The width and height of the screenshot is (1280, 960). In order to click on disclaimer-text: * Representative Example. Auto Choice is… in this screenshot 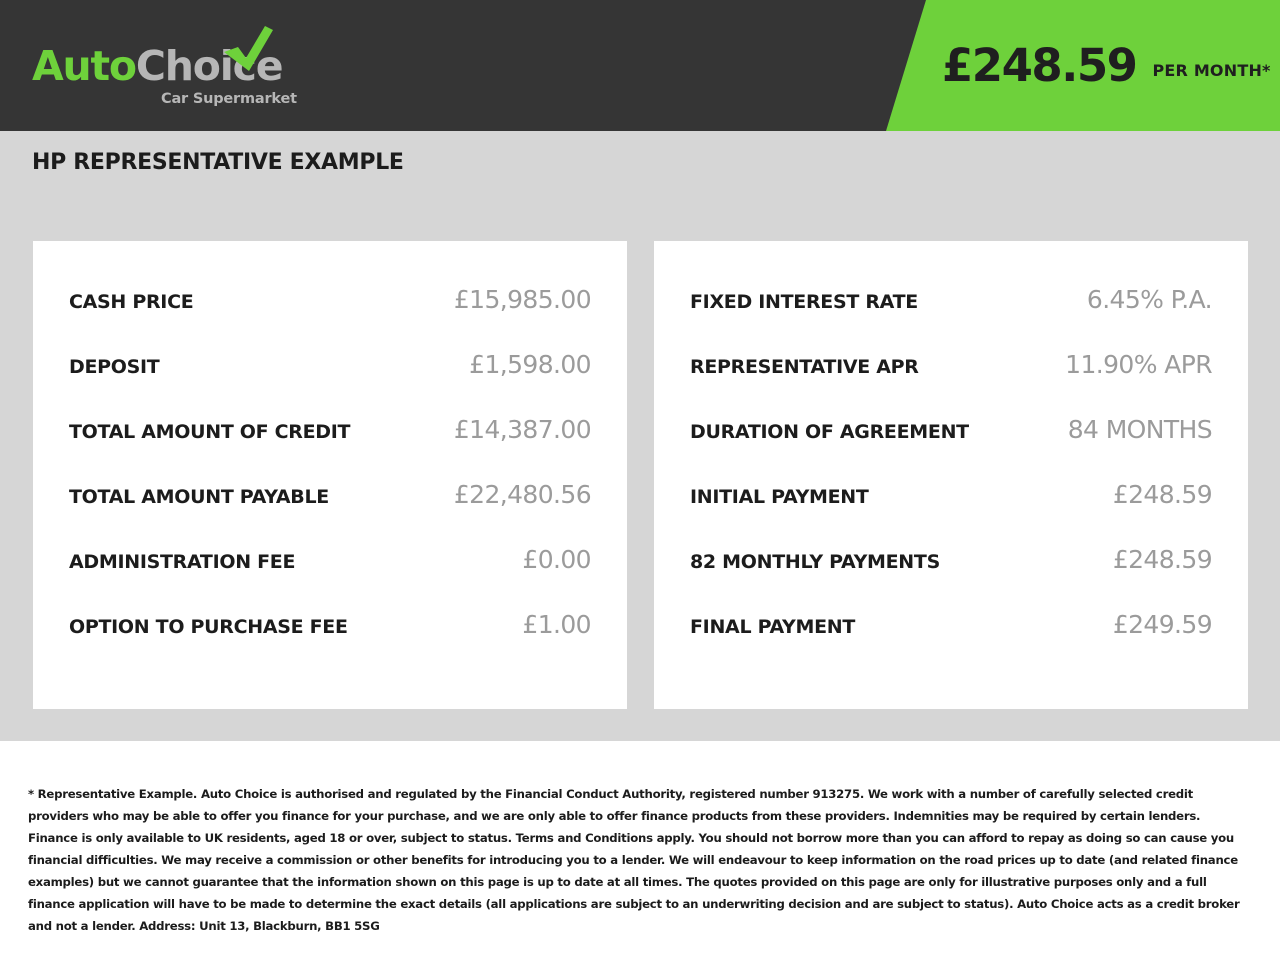, I will do `click(634, 859)`.